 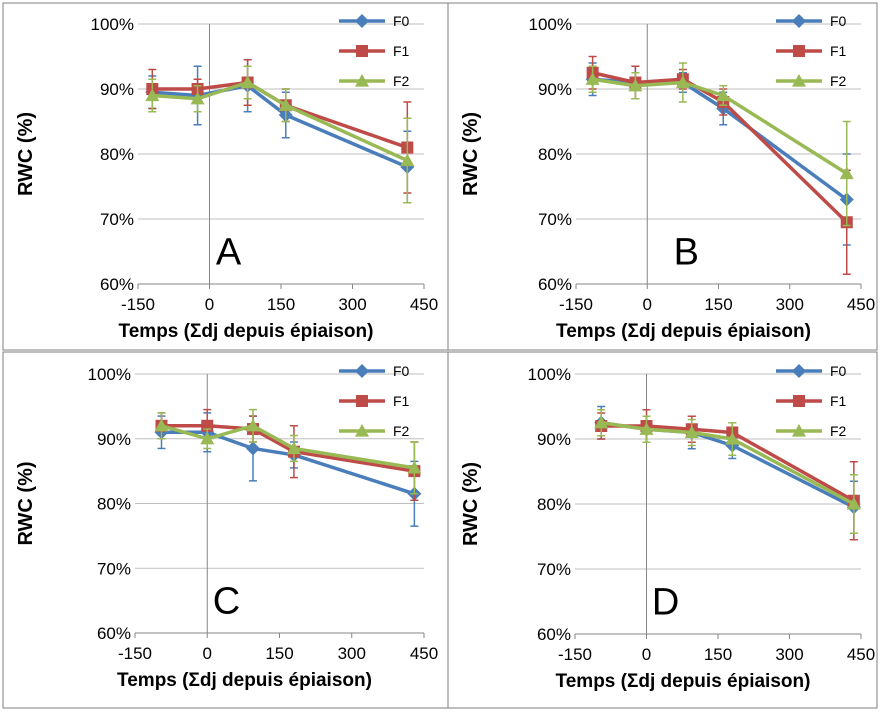 I want to click on panel-letter: A, so click(x=229, y=253).